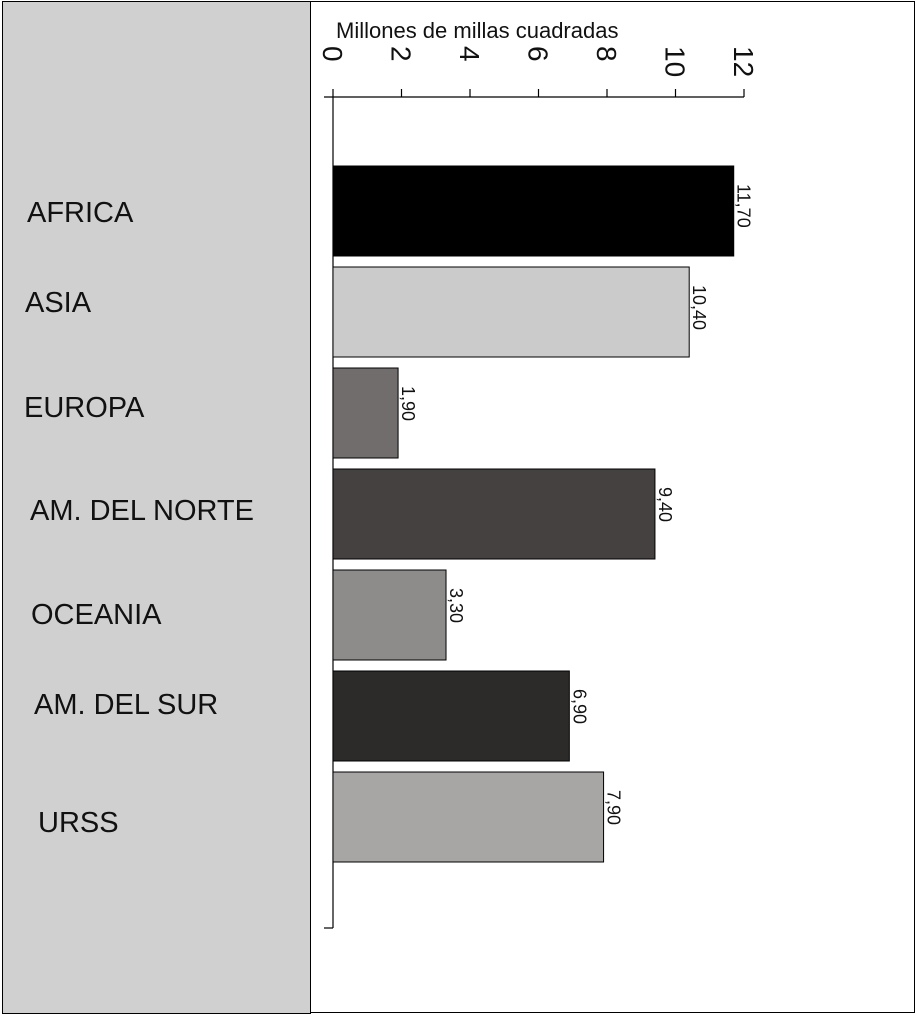 The image size is (917, 1016). I want to click on category-label-urss: URSS, so click(78, 823).